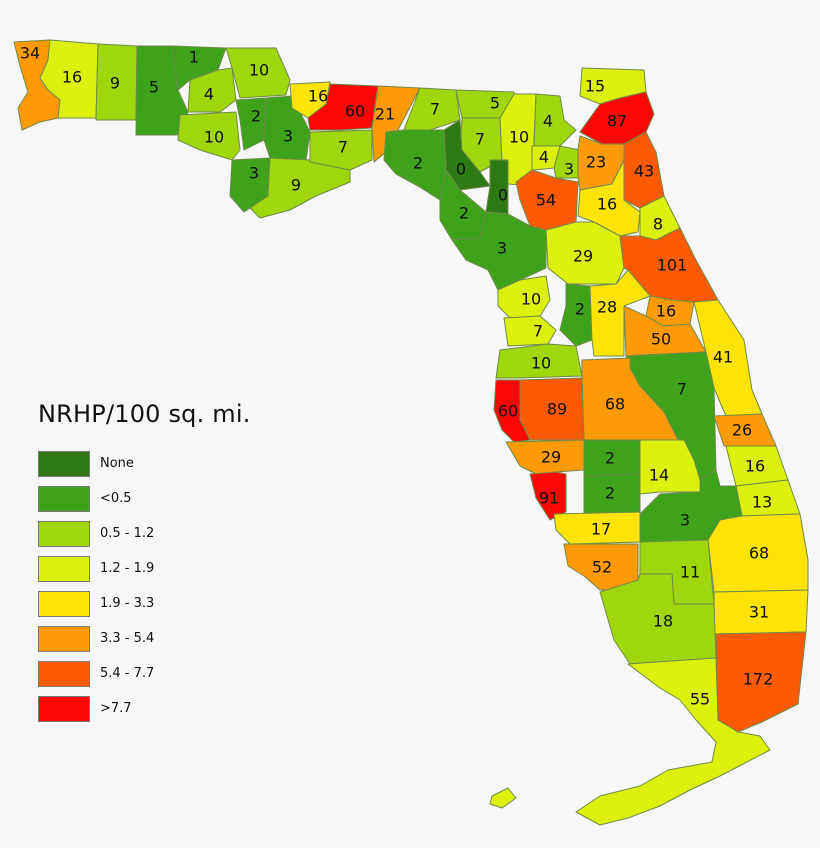 This screenshot has width=820, height=848. I want to click on county-citrus, so click(524, 297).